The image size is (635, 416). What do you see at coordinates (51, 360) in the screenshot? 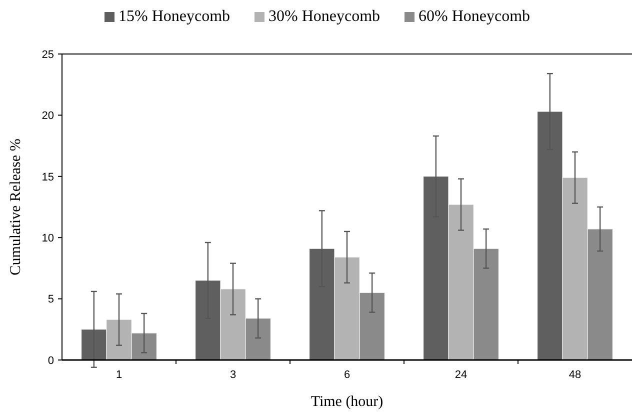
I see `y-tick-label: 0` at bounding box center [51, 360].